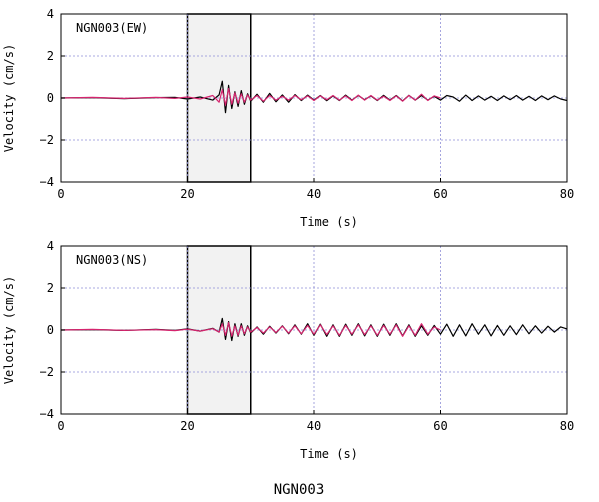 Image resolution: width=599 pixels, height=502 pixels. I want to click on observed-trace, so click(314, 329).